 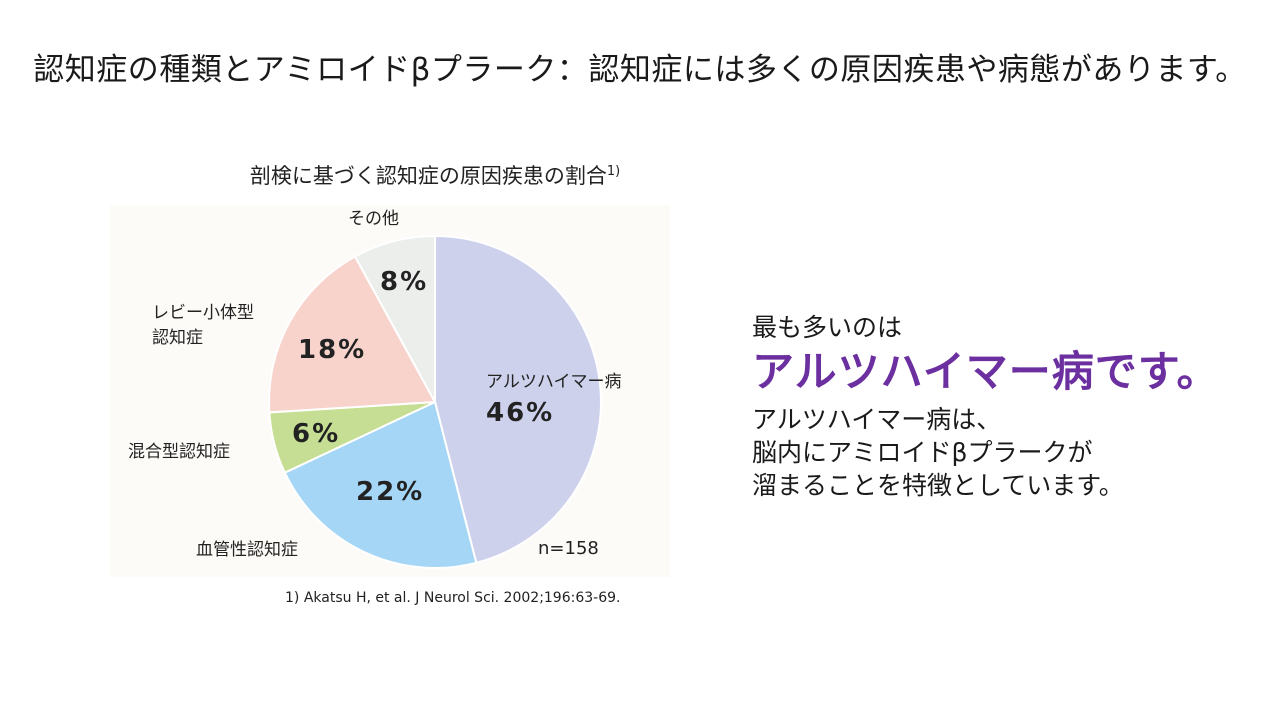 What do you see at coordinates (520, 413) in the screenshot?
I see `slice-value-alzheimer: 46%` at bounding box center [520, 413].